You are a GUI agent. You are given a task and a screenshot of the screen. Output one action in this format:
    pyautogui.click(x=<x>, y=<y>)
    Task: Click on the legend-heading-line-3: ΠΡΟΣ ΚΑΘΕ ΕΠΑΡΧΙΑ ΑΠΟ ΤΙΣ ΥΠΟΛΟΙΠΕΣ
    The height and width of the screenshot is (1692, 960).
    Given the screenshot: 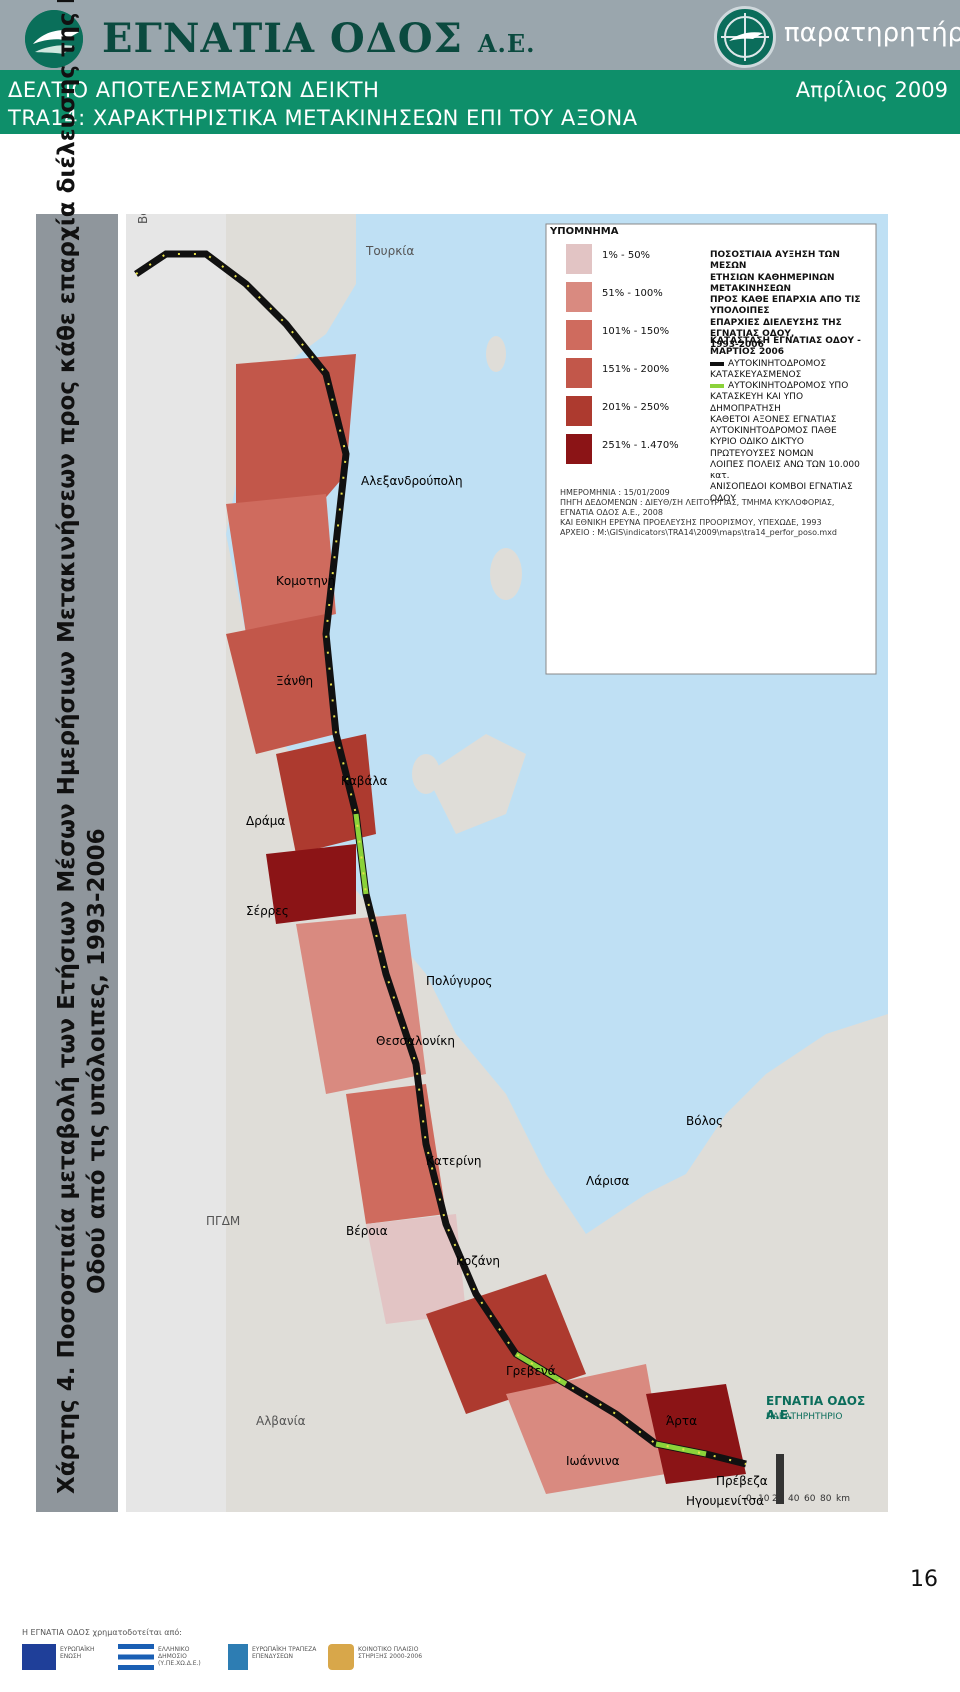 What is the action you would take?
    pyautogui.click(x=785, y=306)
    